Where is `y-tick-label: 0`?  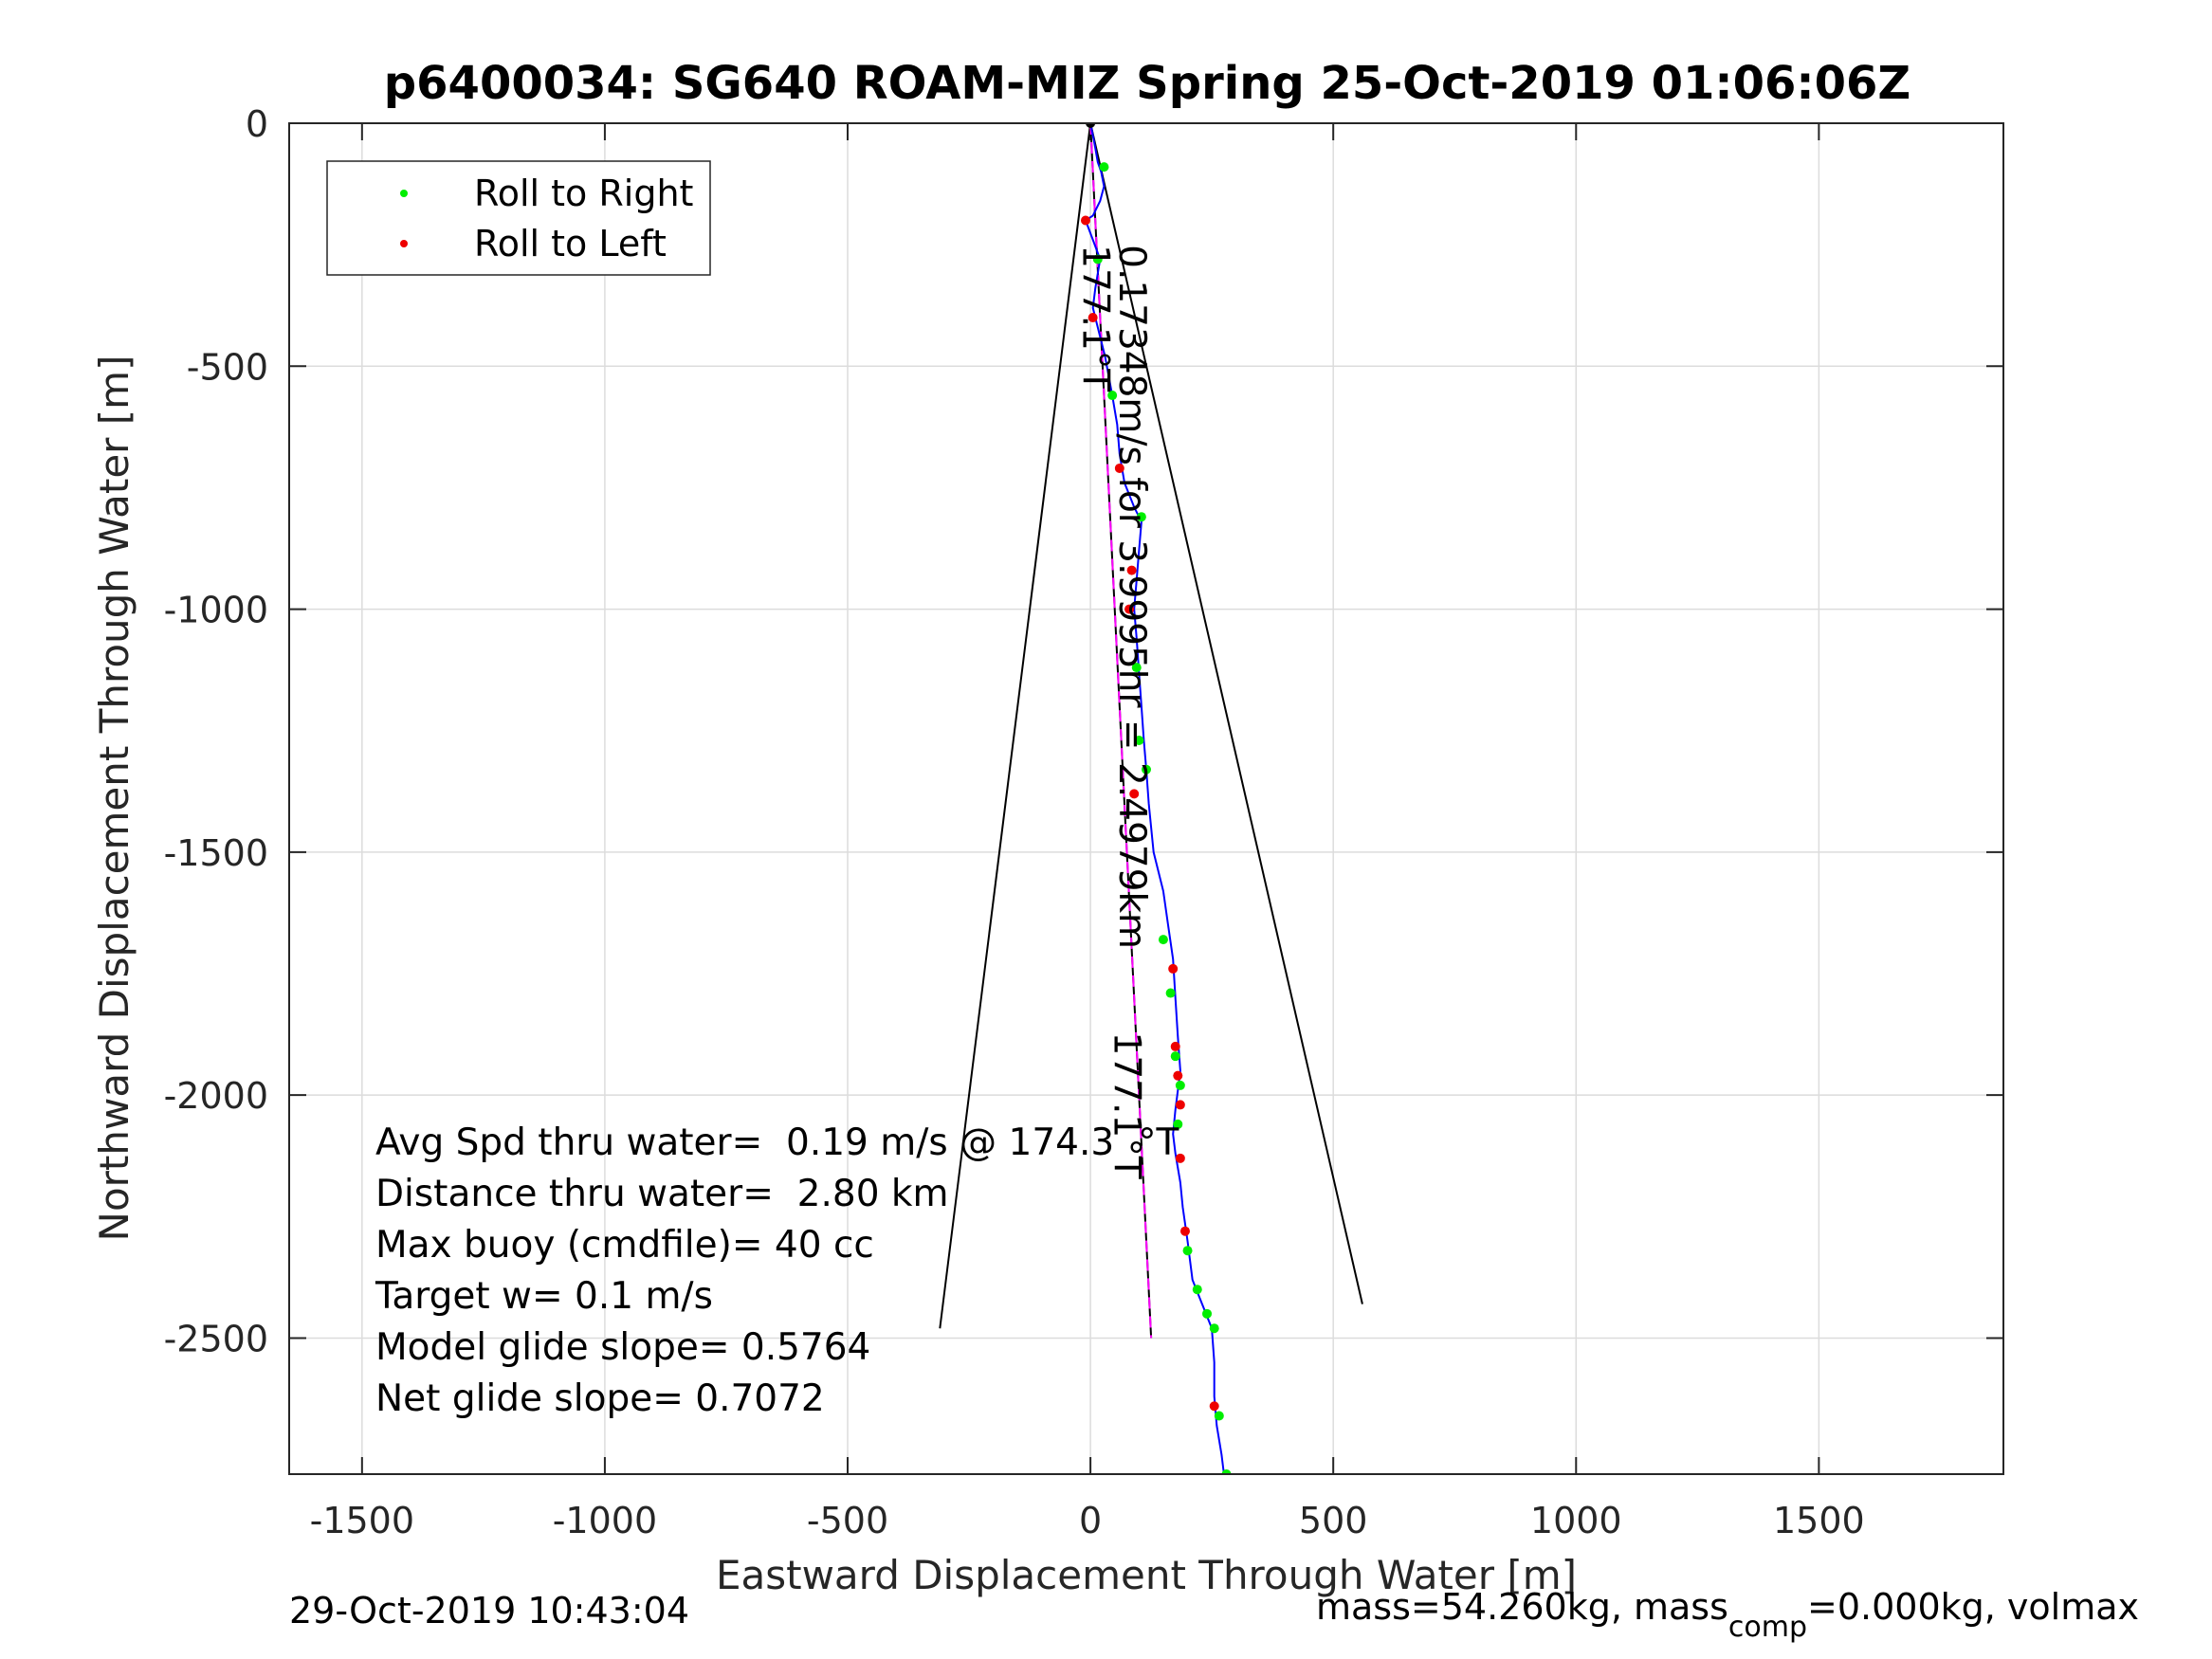
y-tick-label: 0 is located at coordinates (257, 124).